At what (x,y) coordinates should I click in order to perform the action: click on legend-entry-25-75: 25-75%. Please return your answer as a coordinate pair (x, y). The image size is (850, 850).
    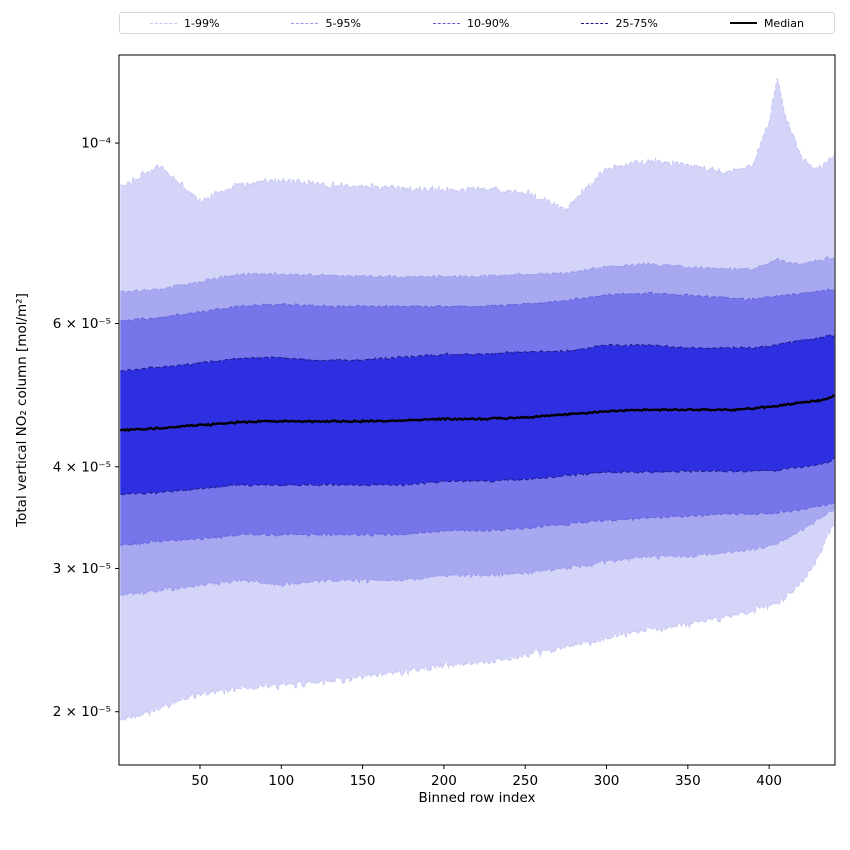
    Looking at the image, I should click on (619, 23).